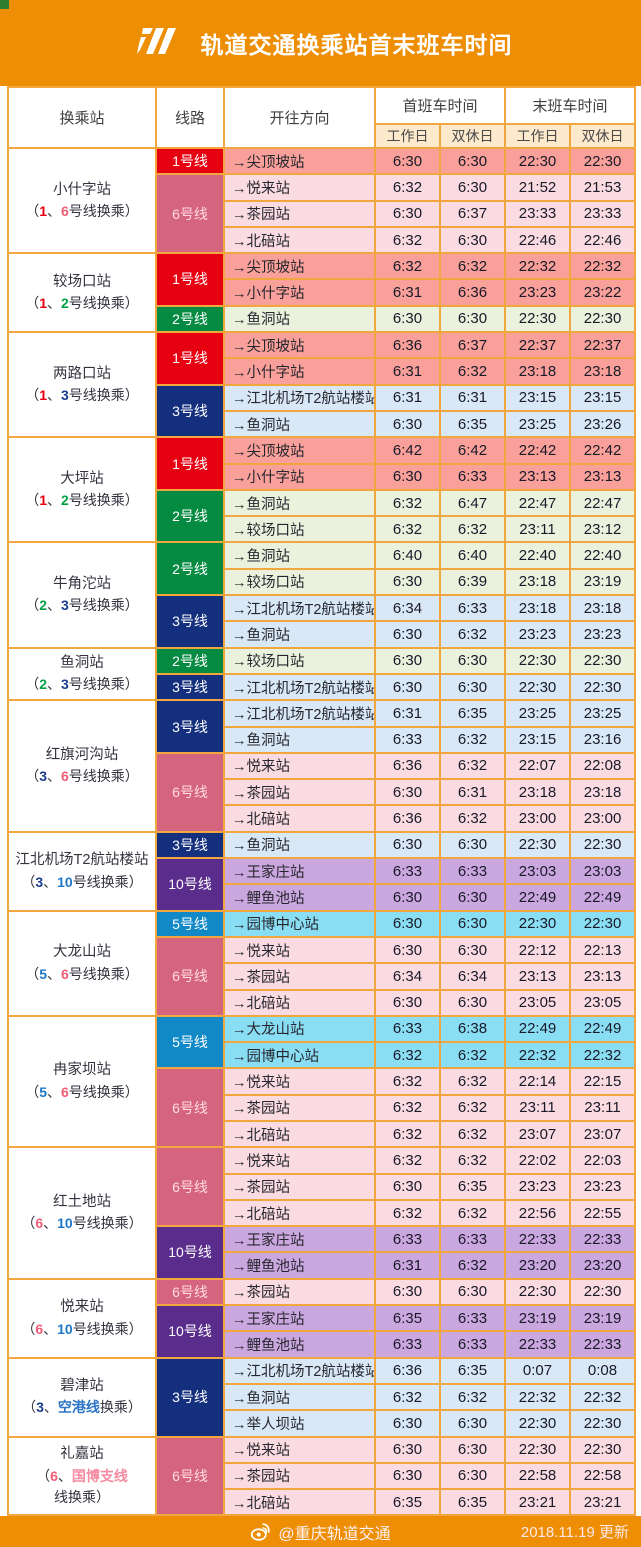 The width and height of the screenshot is (641, 1547). Describe the element at coordinates (322, 1502) in the screenshot. I see `table-row: →北碚站 6:35 6:35 23:21 23:21` at that location.